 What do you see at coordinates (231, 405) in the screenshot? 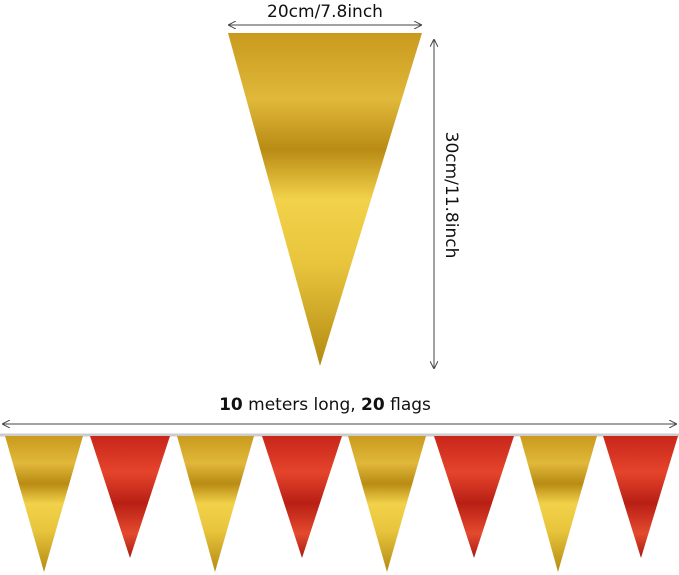
I see `flag-length: 10` at bounding box center [231, 405].